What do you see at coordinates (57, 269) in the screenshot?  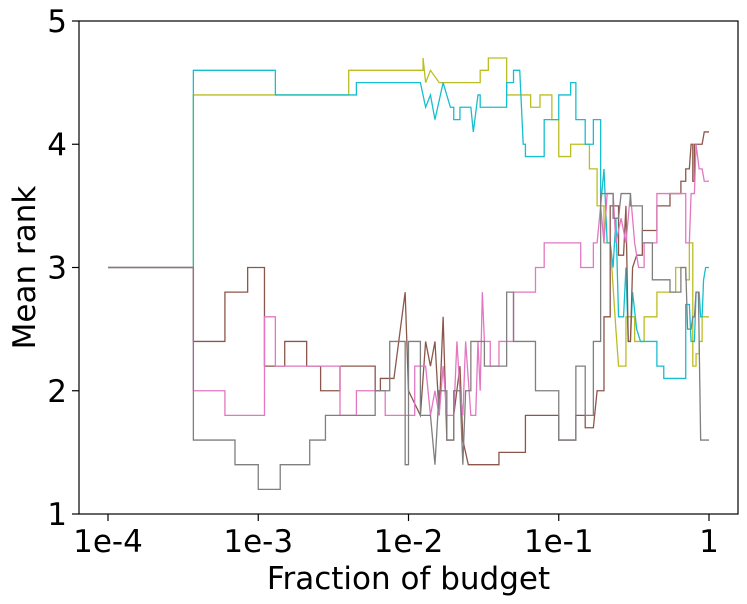 I see `y-tick-label: 3` at bounding box center [57, 269].